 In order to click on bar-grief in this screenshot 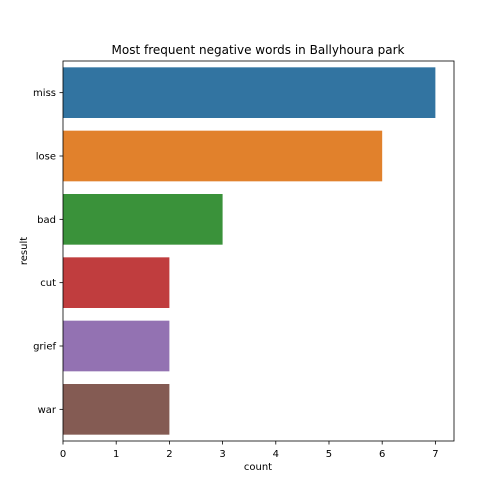, I will do `click(116, 346)`.